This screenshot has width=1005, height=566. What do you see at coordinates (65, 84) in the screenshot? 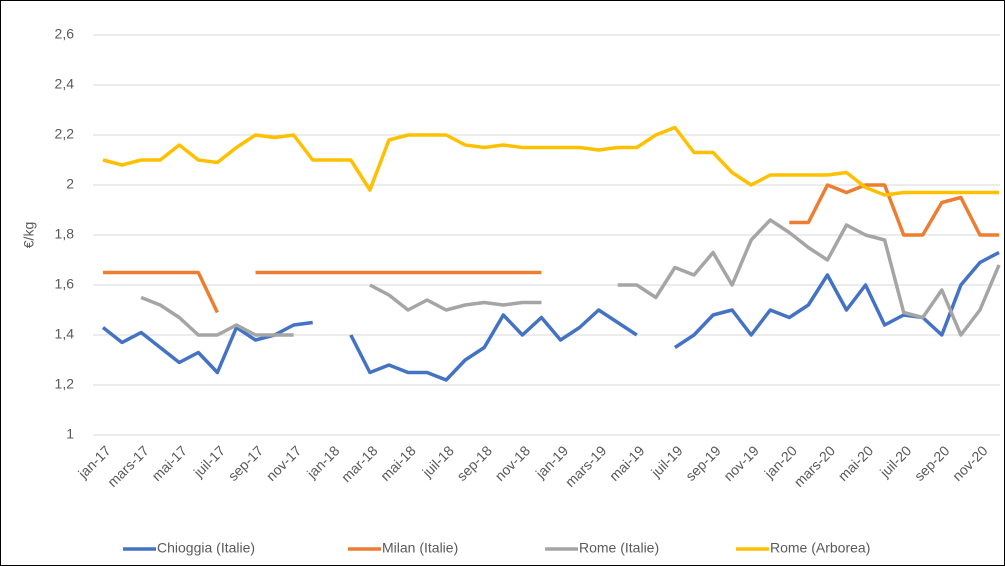
I see `y-tick-label: 2,4` at bounding box center [65, 84].